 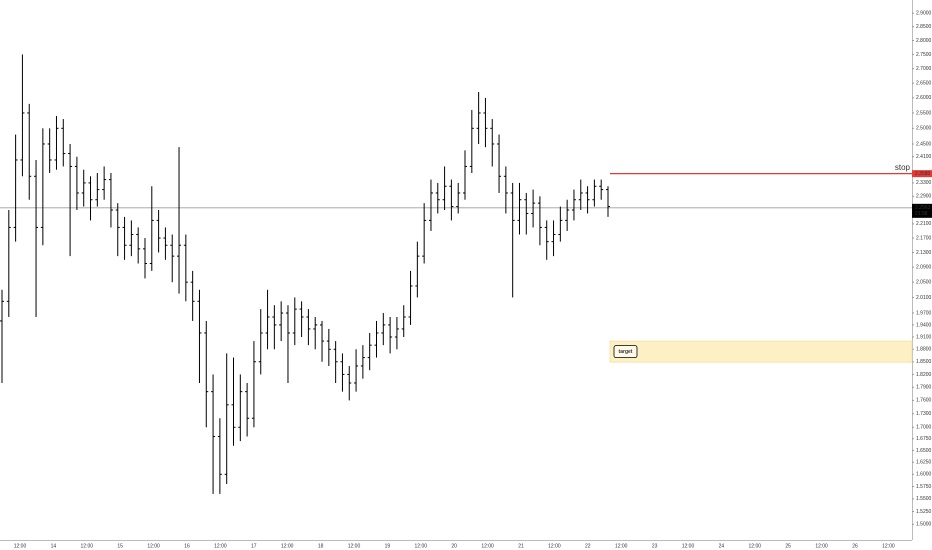 What do you see at coordinates (855, 546) in the screenshot?
I see `x-tick-label: 26` at bounding box center [855, 546].